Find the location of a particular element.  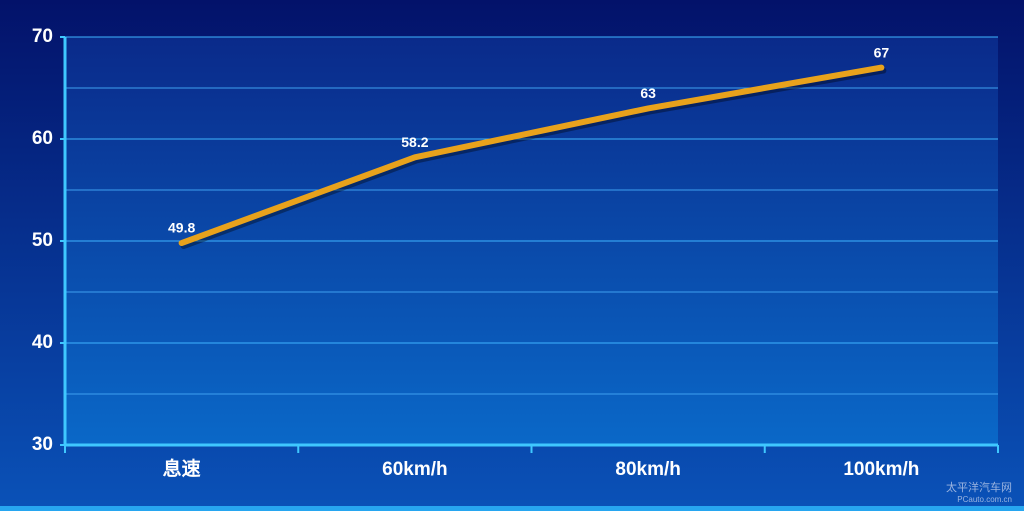

watermark-title: 太平洋汽车网 is located at coordinates (979, 487).